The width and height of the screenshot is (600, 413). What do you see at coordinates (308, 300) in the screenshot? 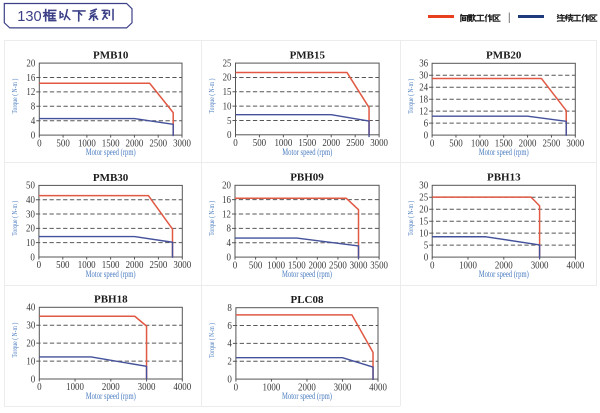
I see `svg-text: PLC08` at bounding box center [308, 300].